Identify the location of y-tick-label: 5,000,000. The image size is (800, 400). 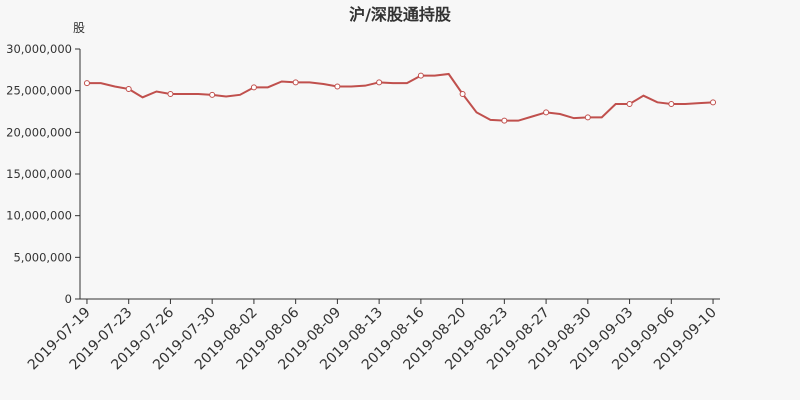
(42, 257).